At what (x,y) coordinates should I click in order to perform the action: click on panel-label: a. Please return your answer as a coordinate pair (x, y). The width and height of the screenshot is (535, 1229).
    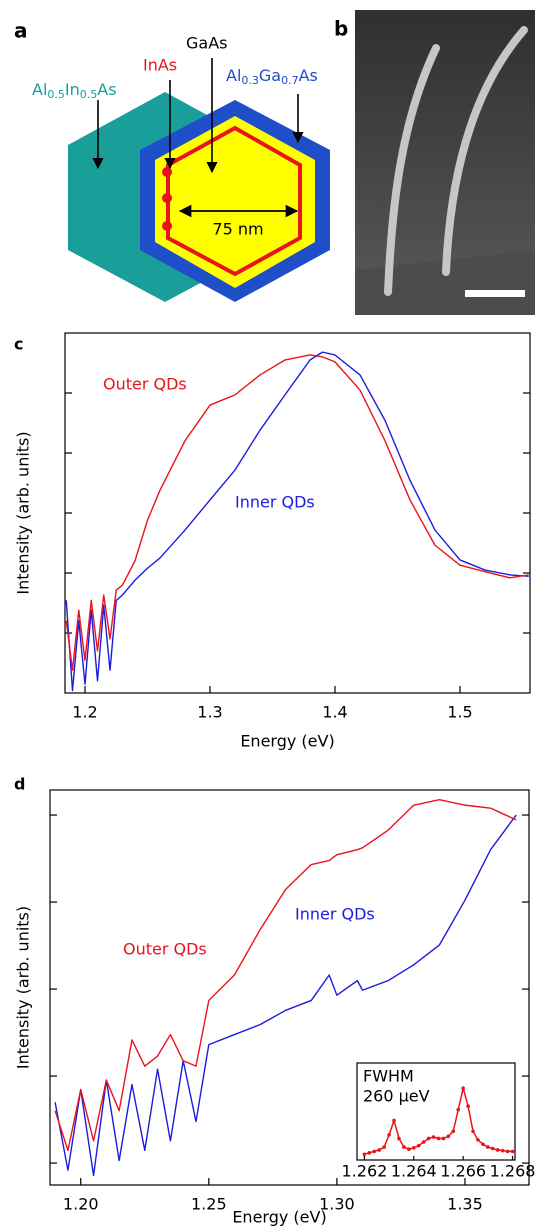
    Looking at the image, I should click on (21, 31).